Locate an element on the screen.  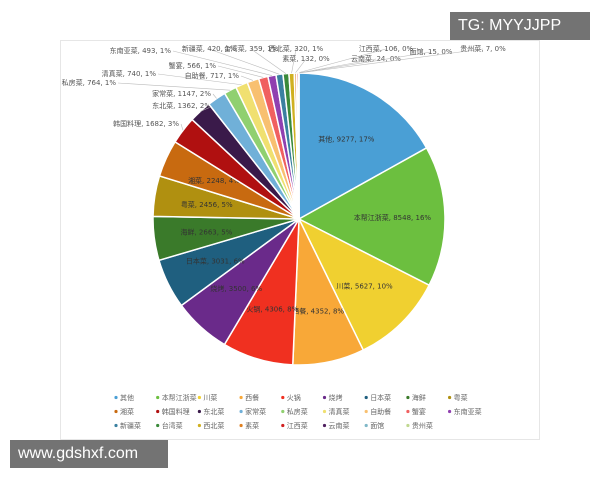
slice-label: 湘菜, 2248, 4% is located at coordinates (214, 180).